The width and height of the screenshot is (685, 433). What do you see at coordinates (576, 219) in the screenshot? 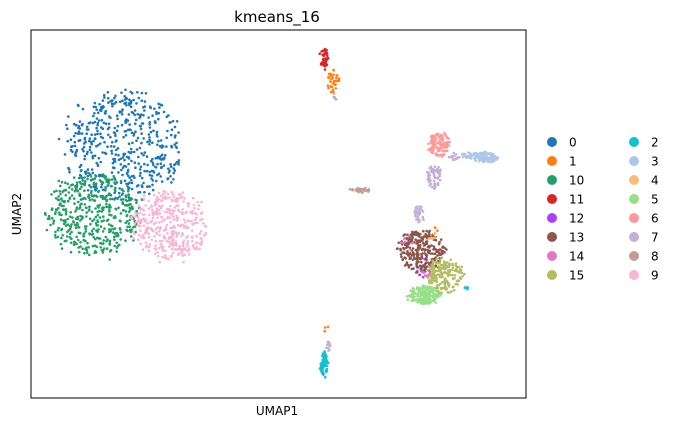
I see `legend-label-12: 12` at bounding box center [576, 219].